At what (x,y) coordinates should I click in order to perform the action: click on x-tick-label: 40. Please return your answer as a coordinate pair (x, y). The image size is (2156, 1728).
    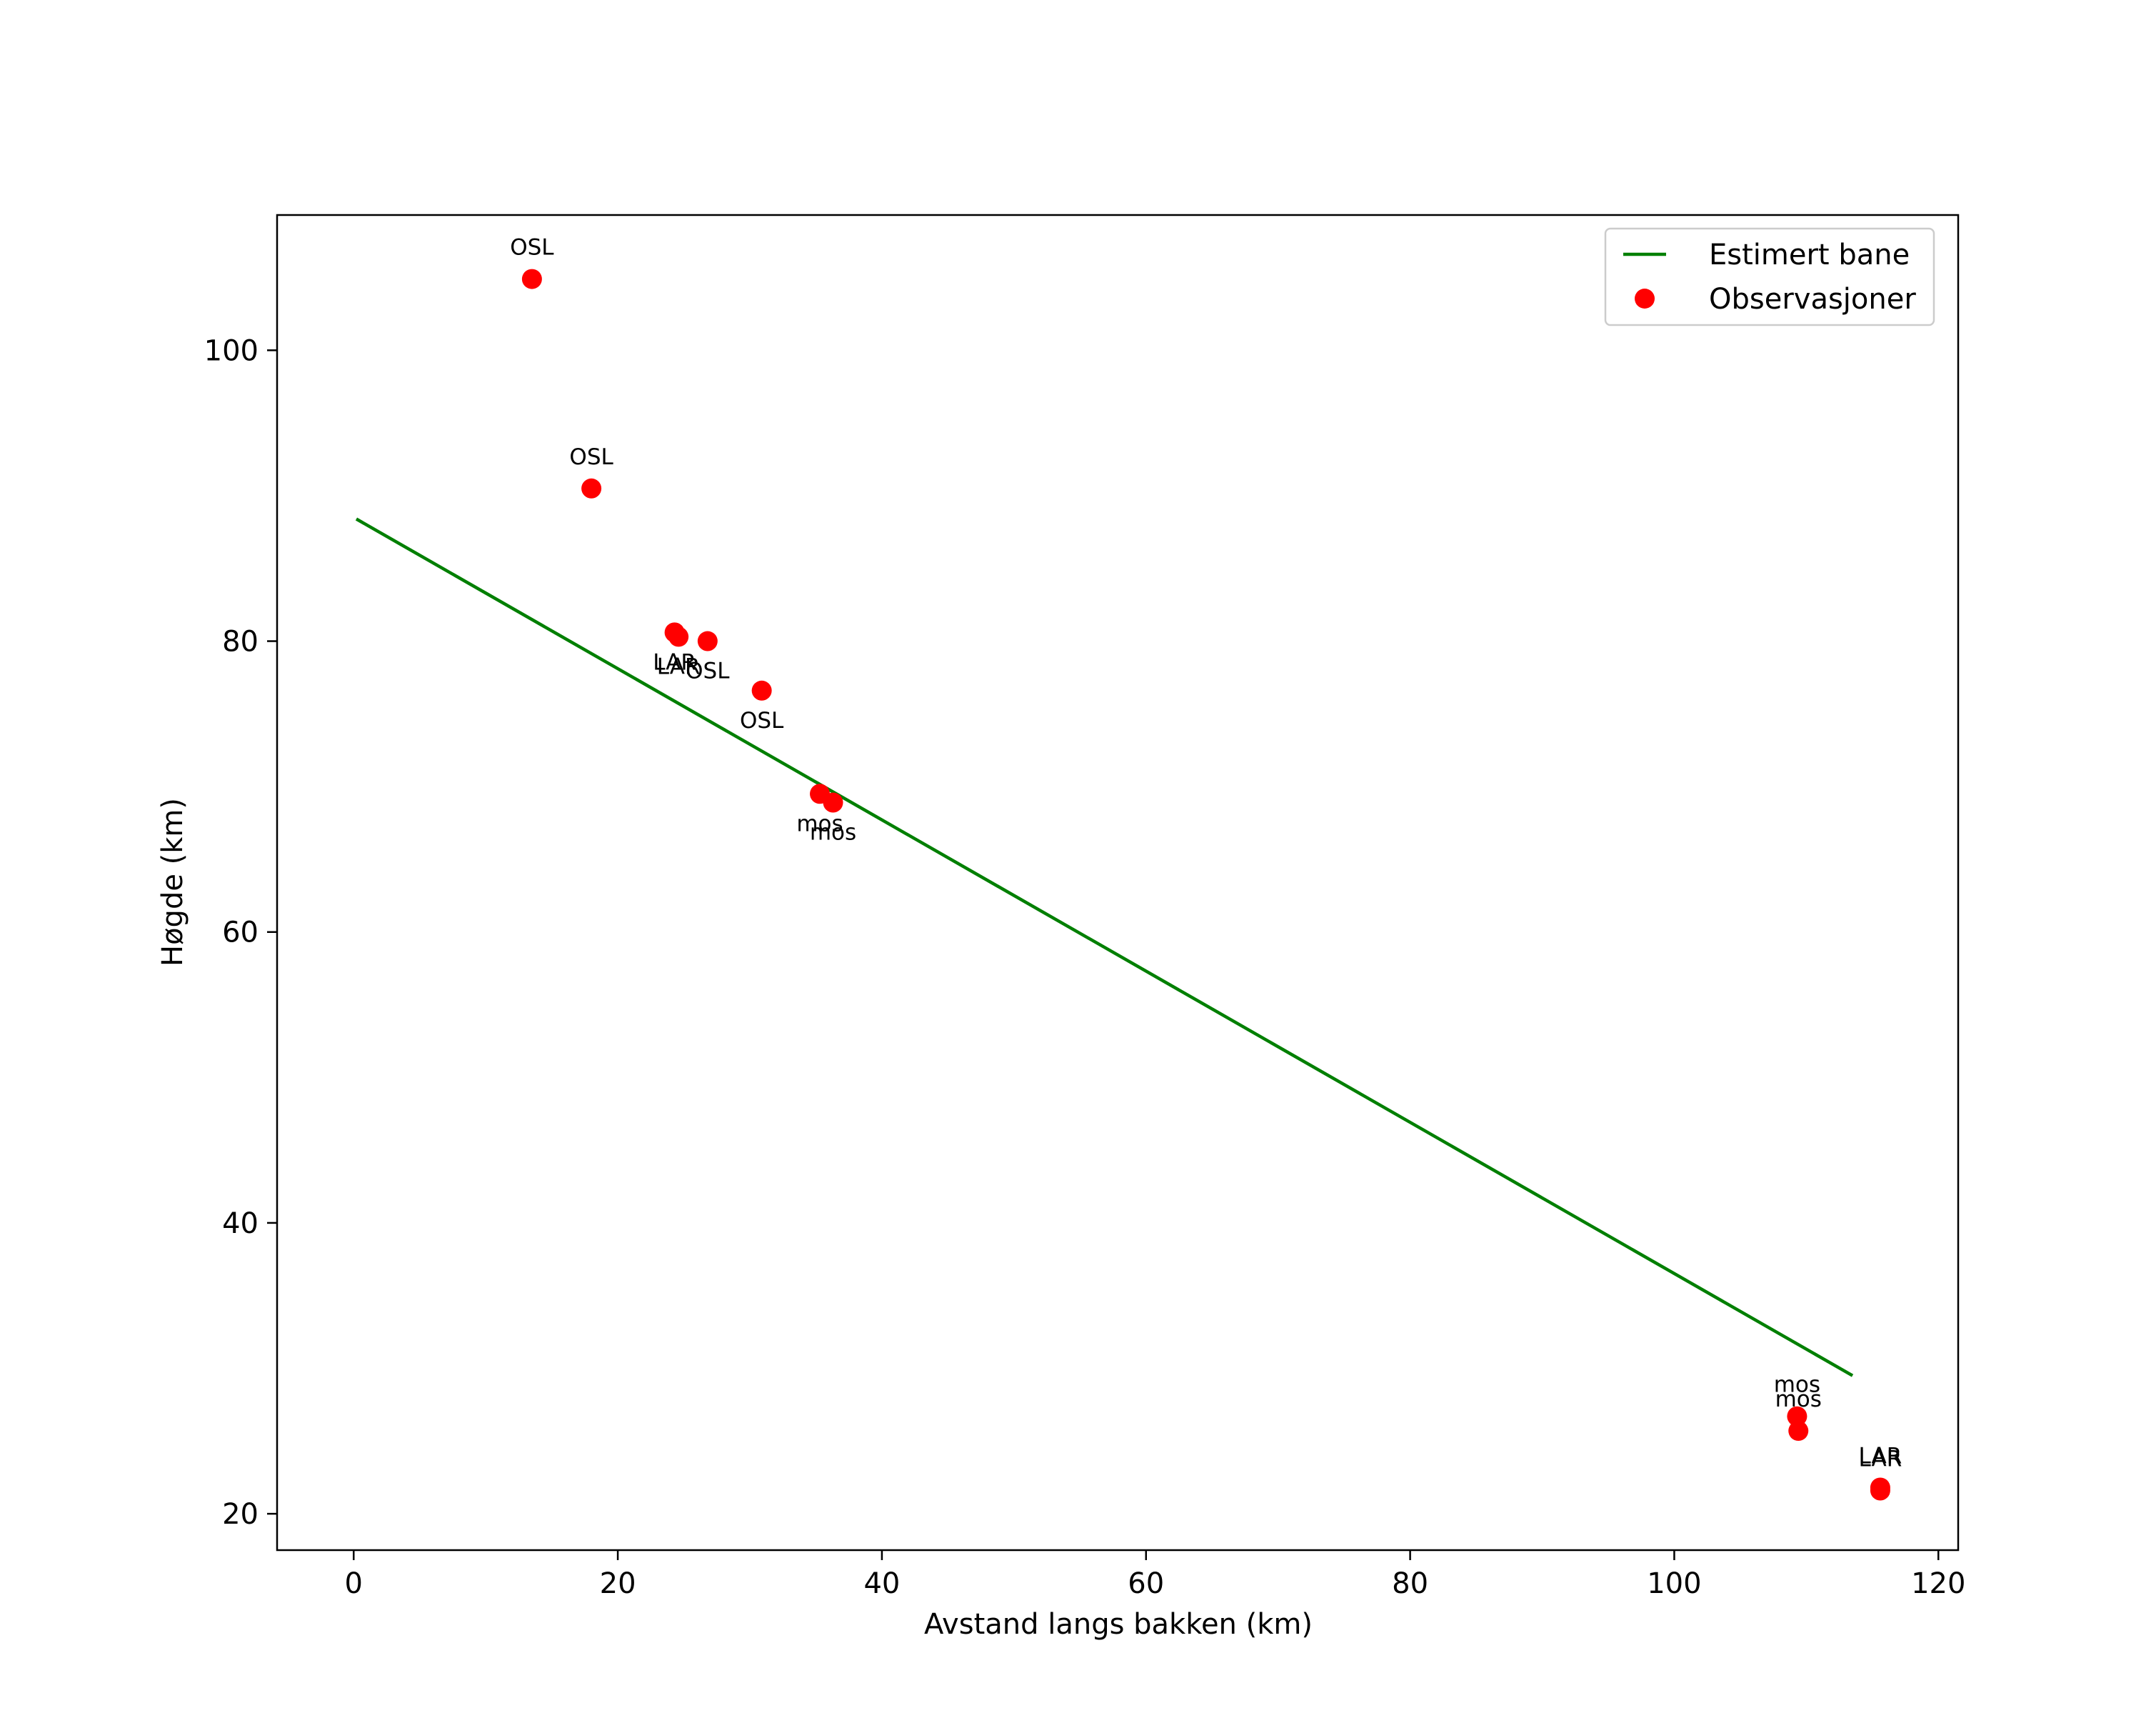
    Looking at the image, I should click on (882, 1583).